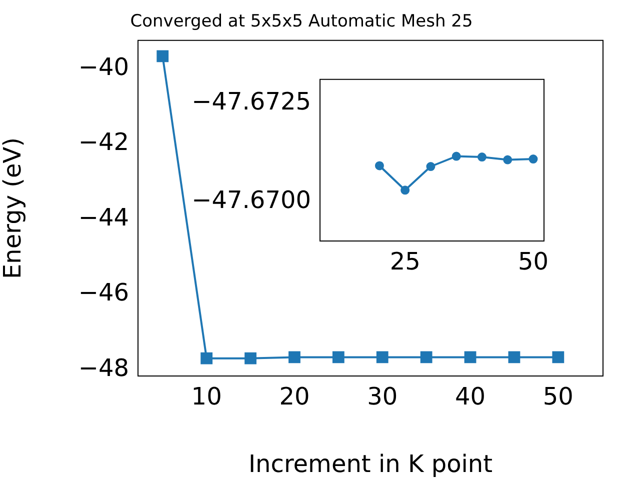 This screenshot has height=480, width=640. What do you see at coordinates (103, 368) in the screenshot?
I see `y-tick-label: −48` at bounding box center [103, 368].